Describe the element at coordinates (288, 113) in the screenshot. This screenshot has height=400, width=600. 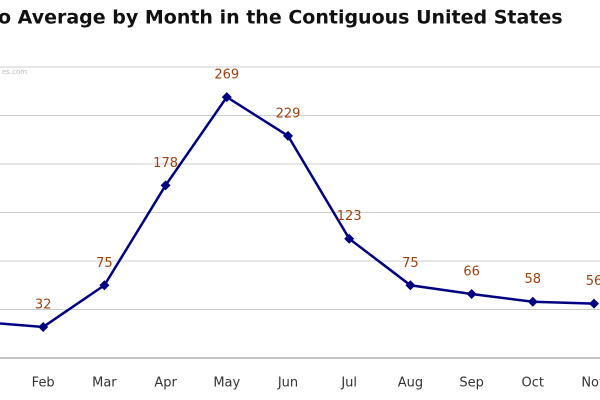
I see `value-label: 229` at that location.